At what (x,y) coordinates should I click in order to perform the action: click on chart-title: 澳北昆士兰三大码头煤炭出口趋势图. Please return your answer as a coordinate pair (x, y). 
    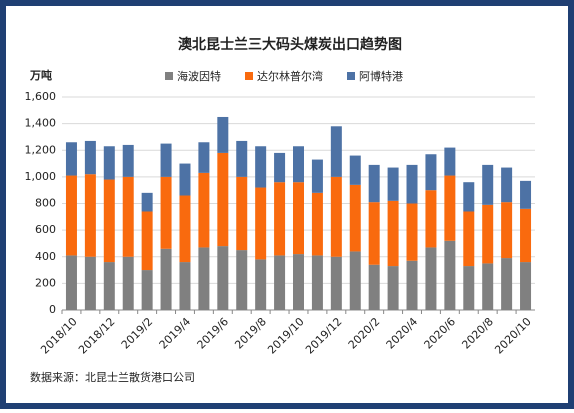
    Looking at the image, I should click on (290, 44).